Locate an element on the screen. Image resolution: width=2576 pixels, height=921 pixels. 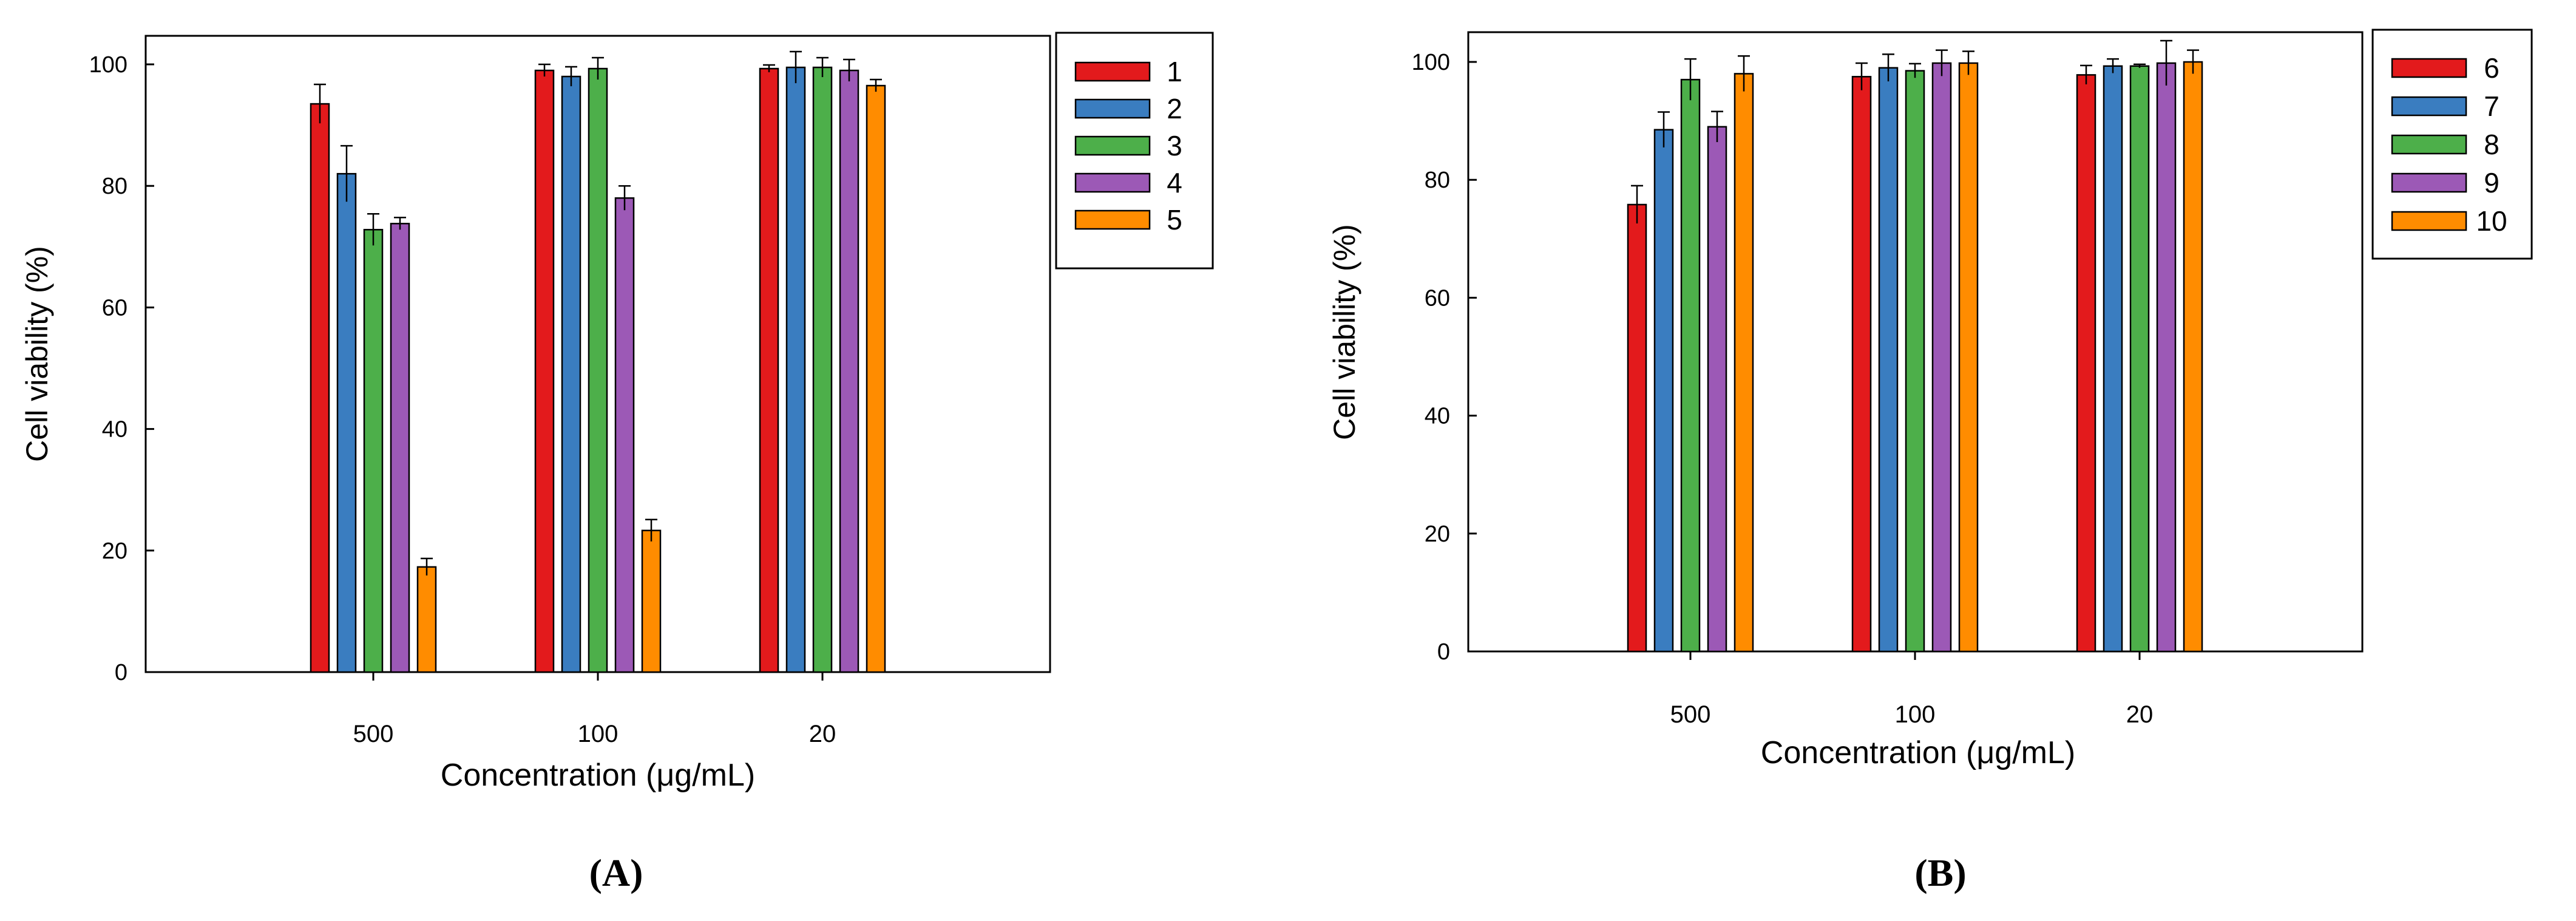
panel-b-x-axis-ticks: 500 100 20 is located at coordinates (1912, 689).